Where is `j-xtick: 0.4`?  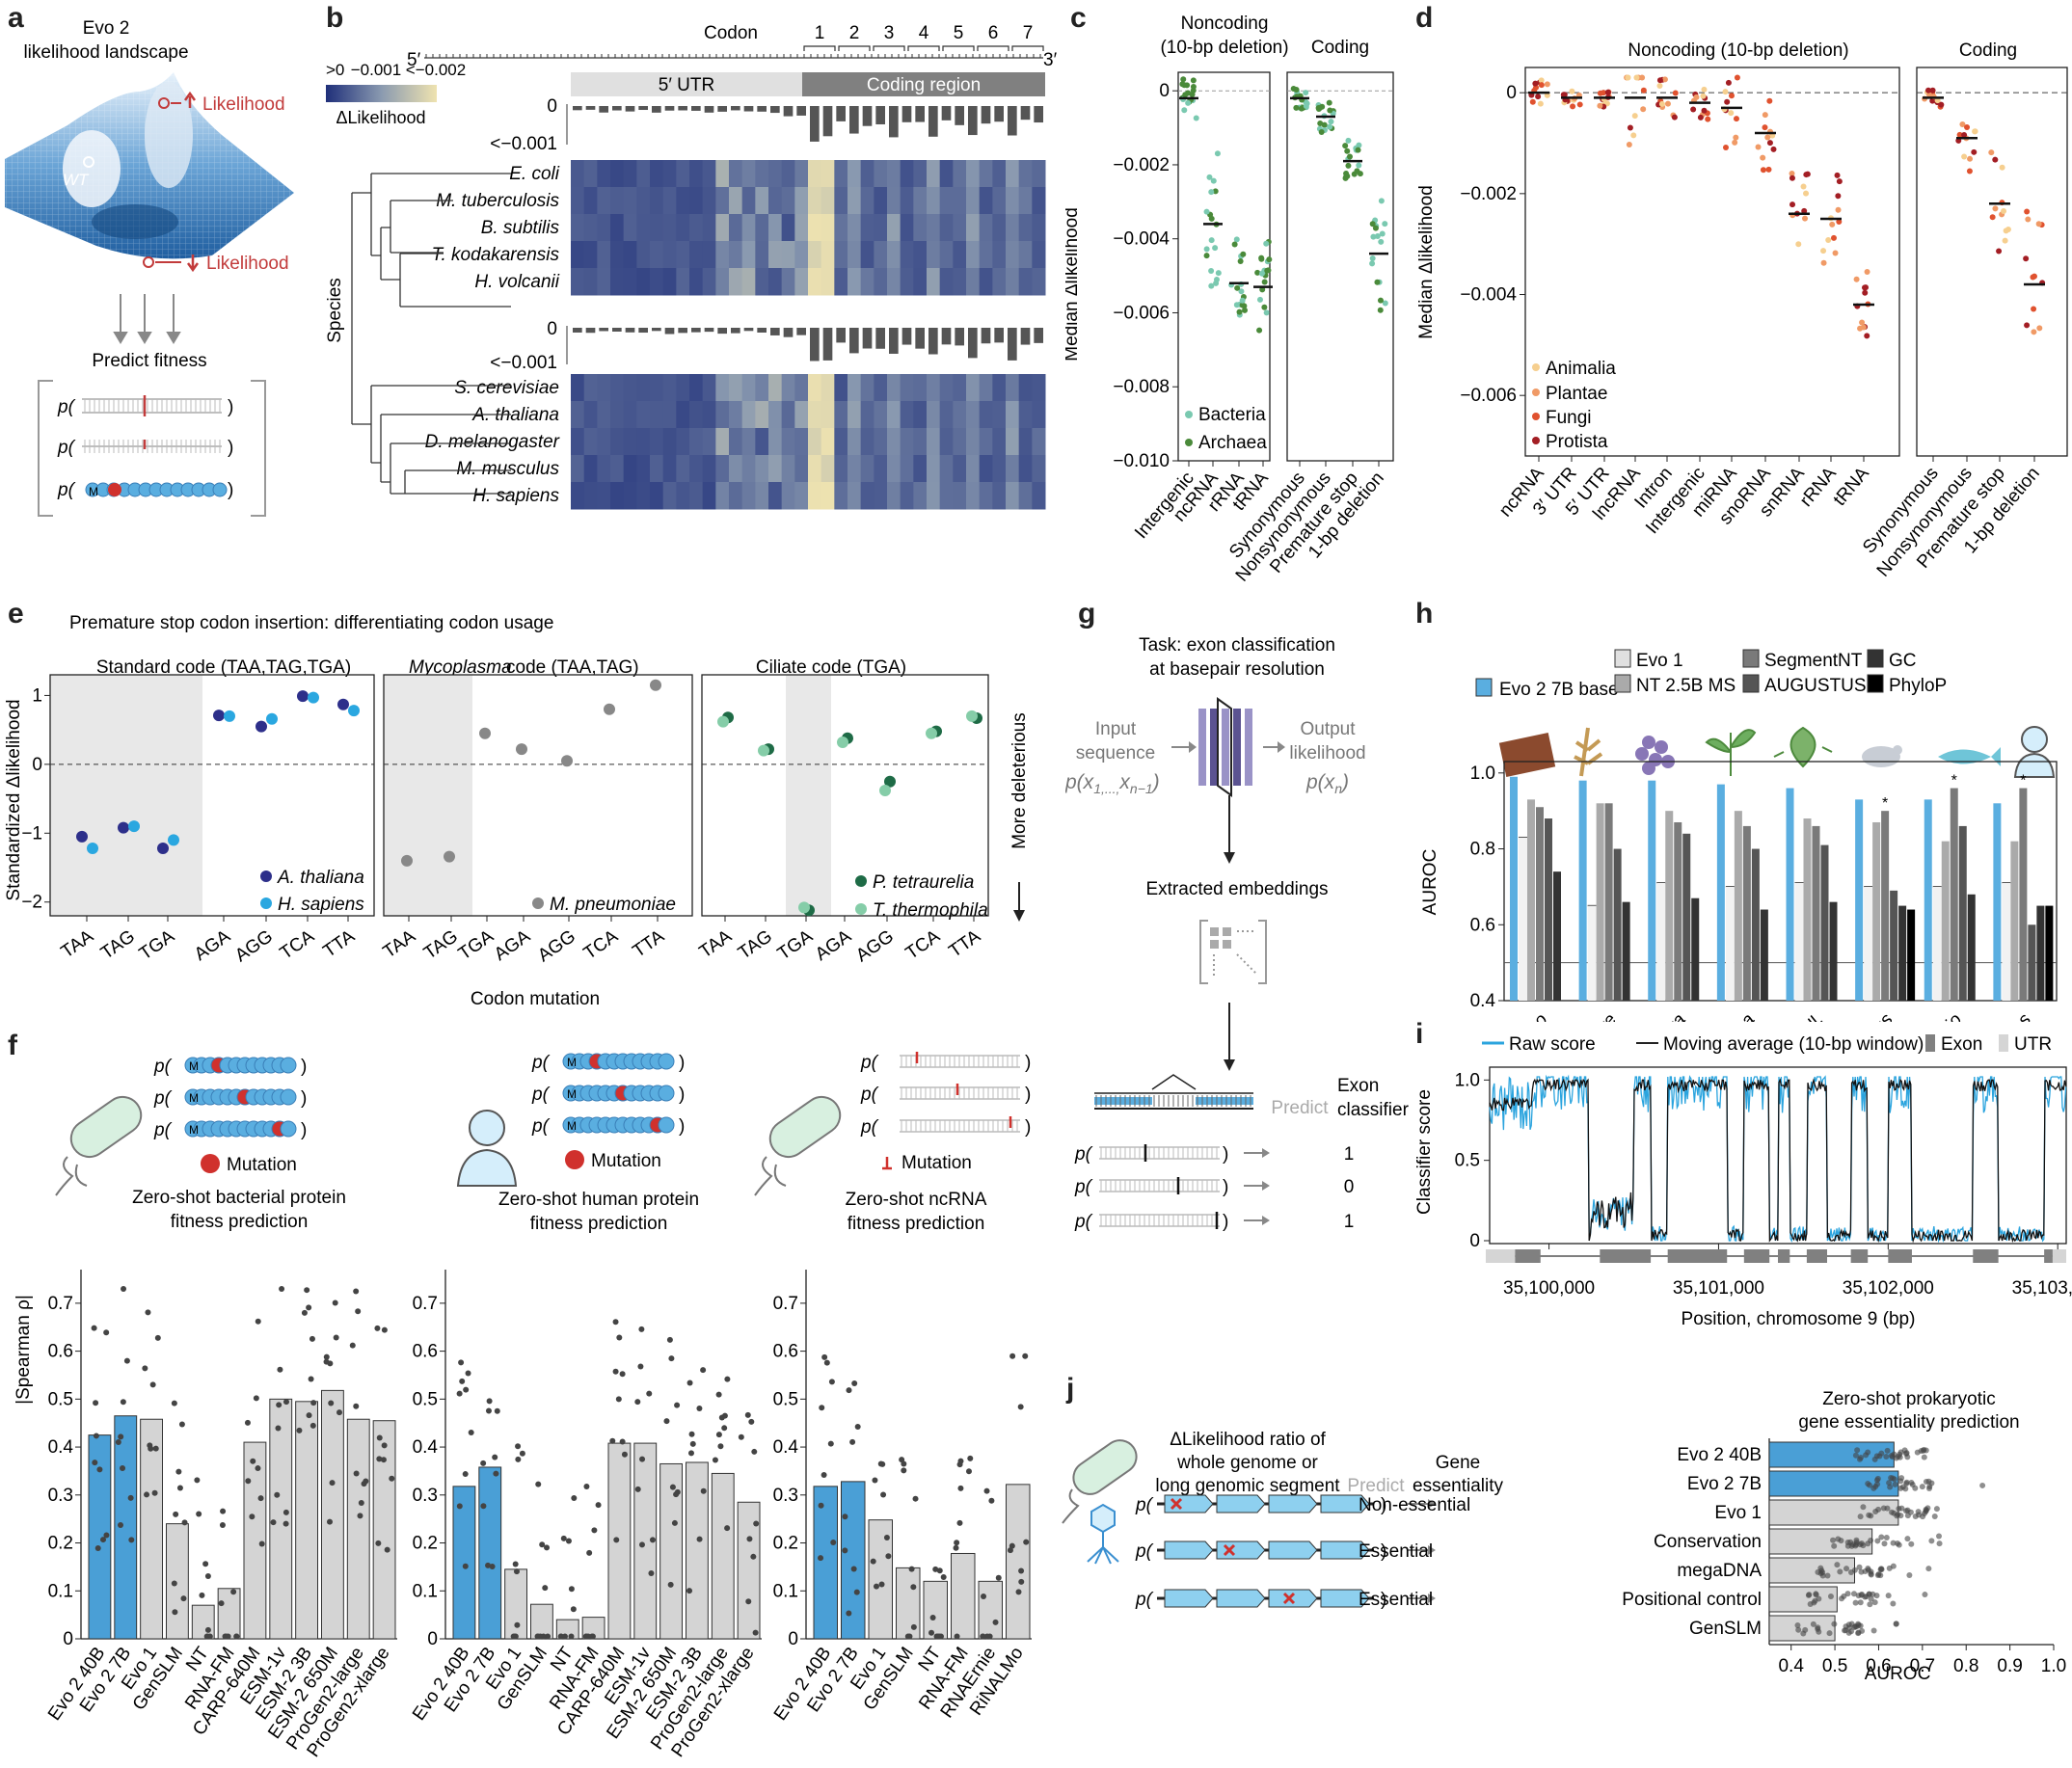
j-xtick: 0.4 is located at coordinates (1791, 1666).